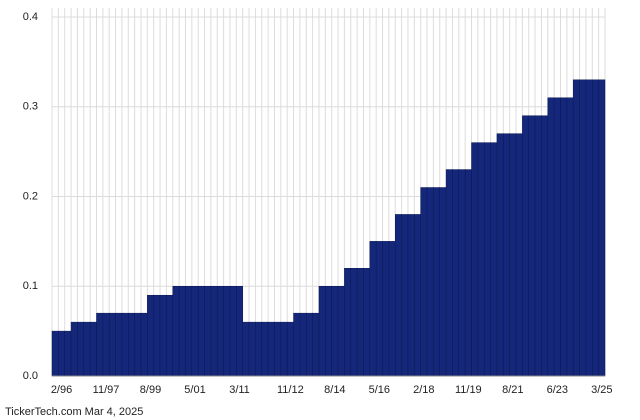  Describe the element at coordinates (30, 376) in the screenshot. I see `y-tick-label: 0.0` at that location.